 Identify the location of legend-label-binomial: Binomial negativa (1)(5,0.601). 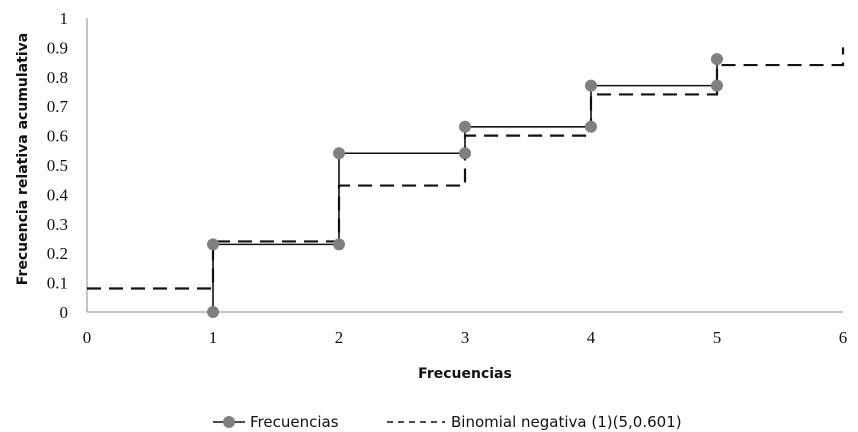
(566, 422).